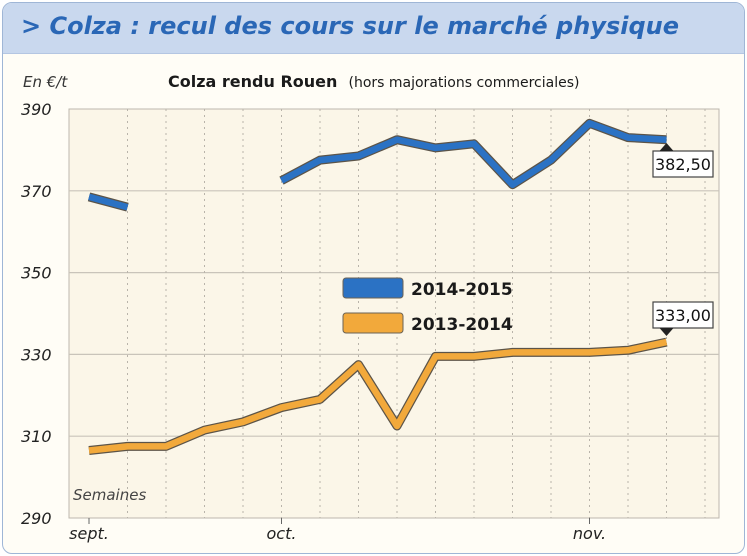  What do you see at coordinates (462, 325) in the screenshot?
I see `legend-label: 2013-2014` at bounding box center [462, 325].